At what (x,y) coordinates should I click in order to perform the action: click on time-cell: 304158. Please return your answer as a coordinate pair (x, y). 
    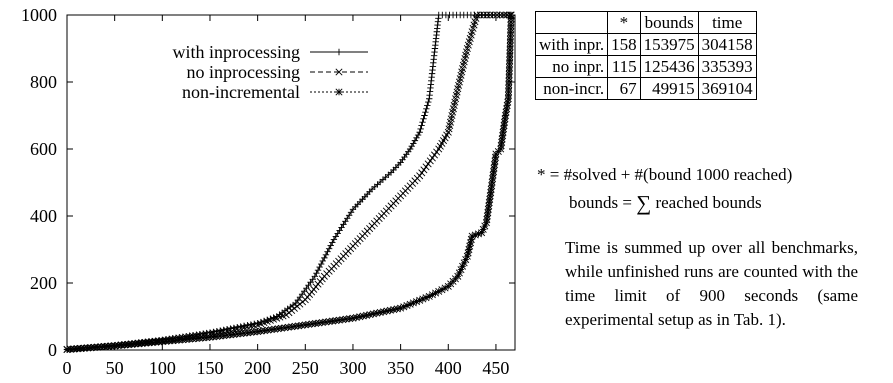
    Looking at the image, I should click on (727, 44).